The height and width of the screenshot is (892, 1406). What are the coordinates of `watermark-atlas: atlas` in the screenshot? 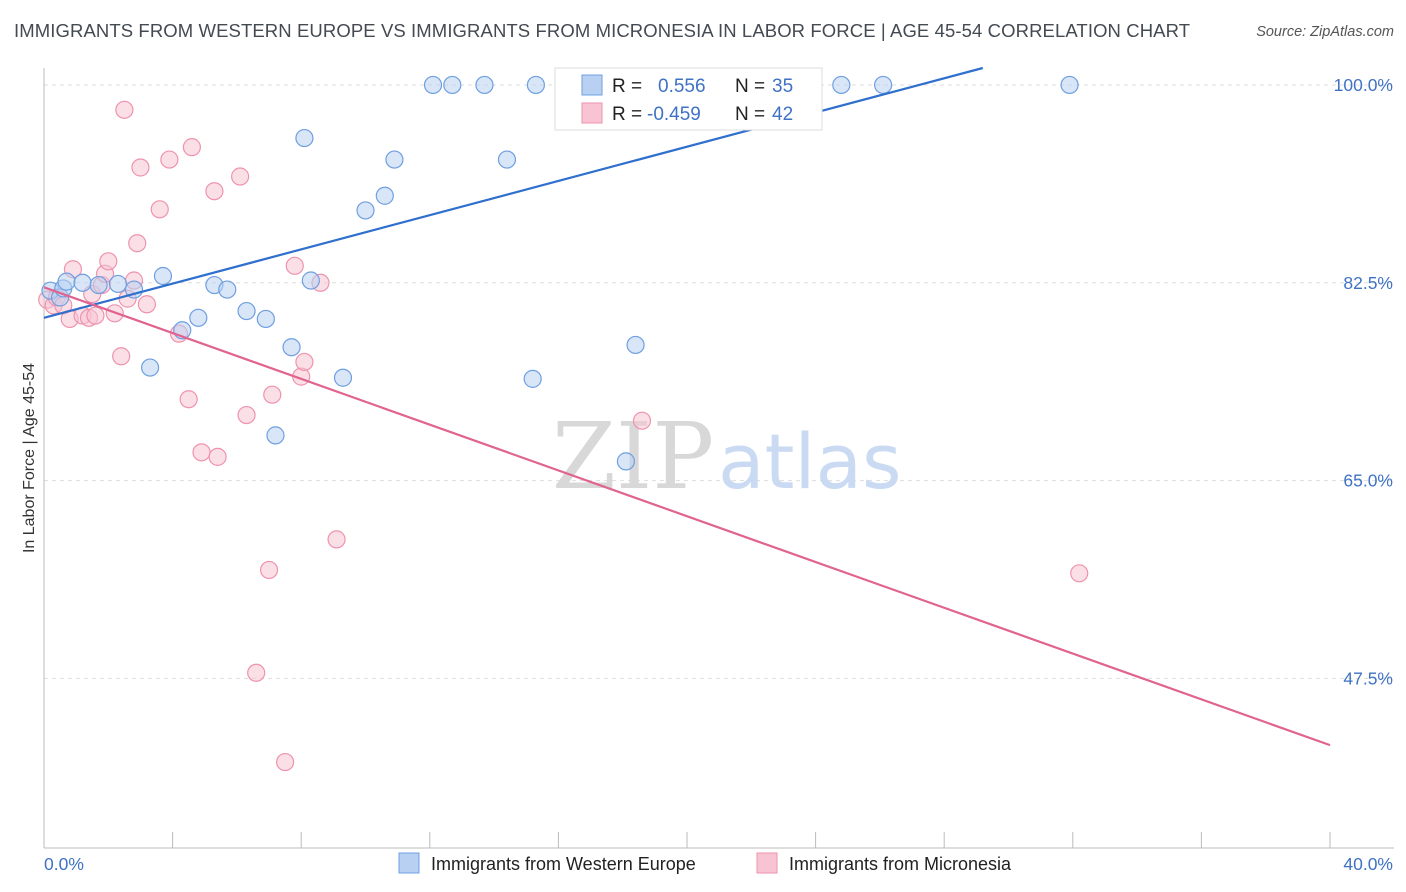 It's located at (810, 461).